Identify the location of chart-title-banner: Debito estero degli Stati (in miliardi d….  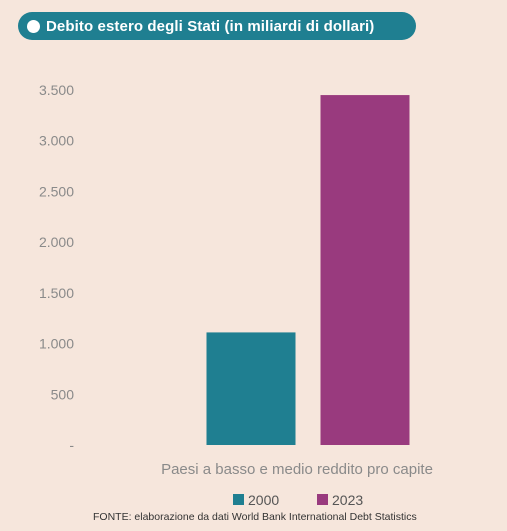
(217, 26).